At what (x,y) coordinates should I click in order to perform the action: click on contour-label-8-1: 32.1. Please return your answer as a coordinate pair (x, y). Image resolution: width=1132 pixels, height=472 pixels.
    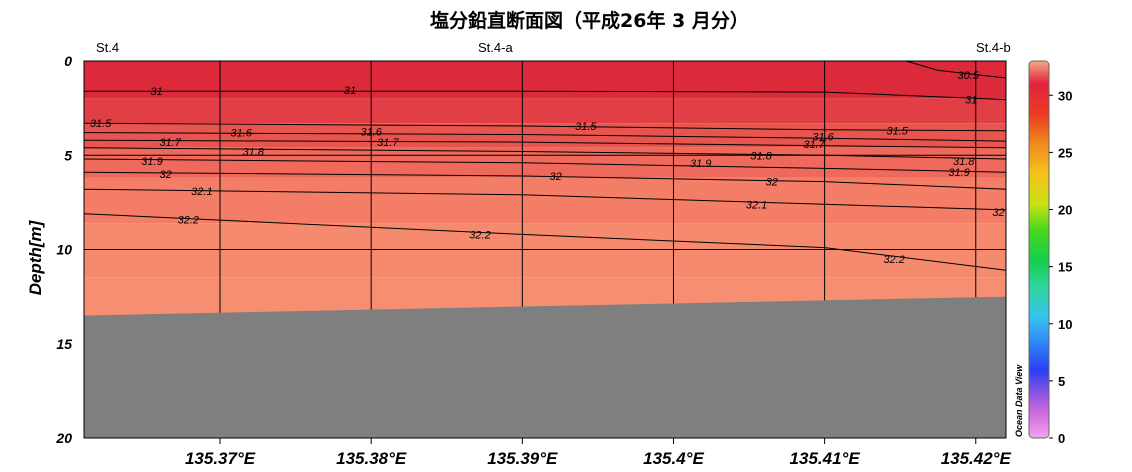
    Looking at the image, I should click on (756, 205).